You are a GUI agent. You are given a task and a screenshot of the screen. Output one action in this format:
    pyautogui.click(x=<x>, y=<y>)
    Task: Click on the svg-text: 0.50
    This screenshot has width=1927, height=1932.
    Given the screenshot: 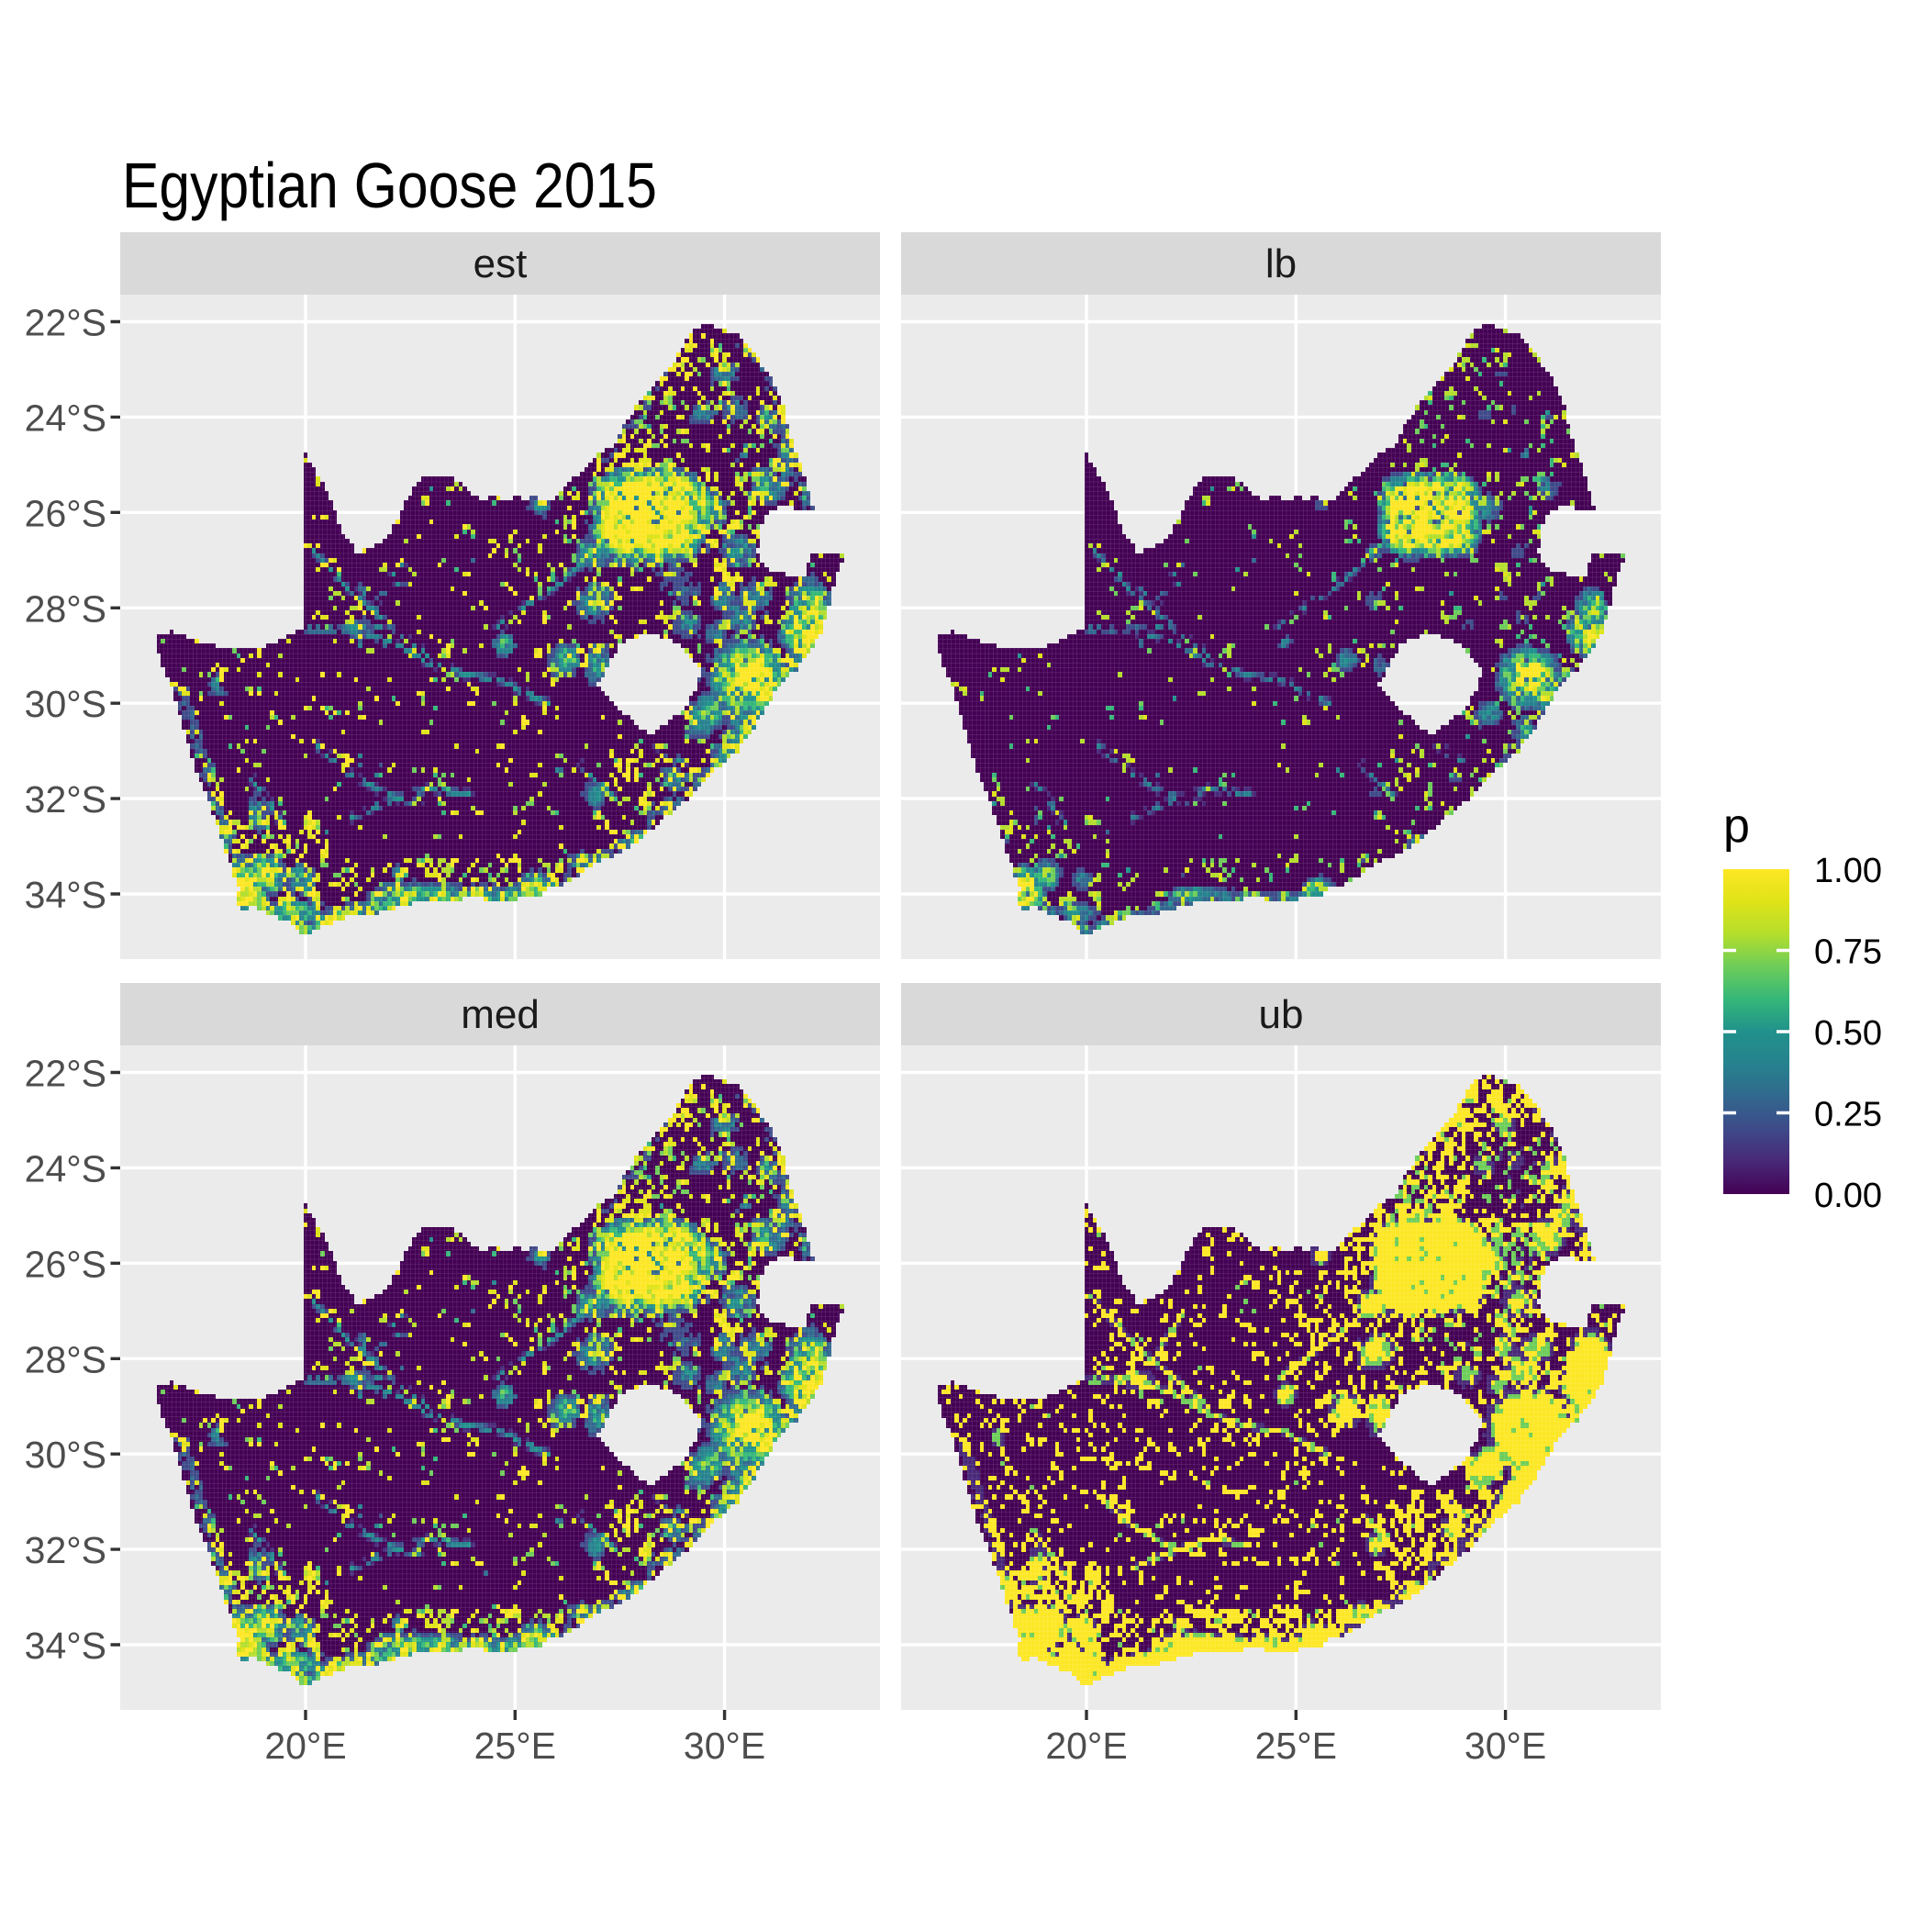 What is the action you would take?
    pyautogui.click(x=1848, y=1033)
    